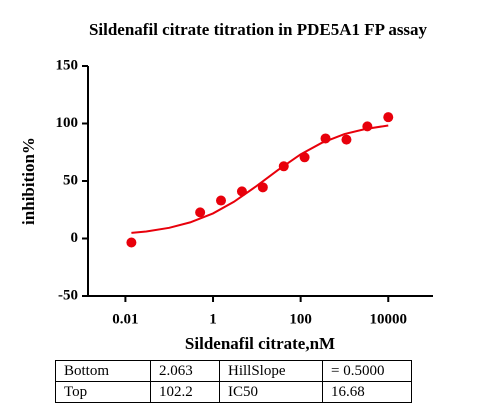 Image resolution: width=500 pixels, height=420 pixels. I want to click on table-row: Bottom 2.063 HillSlope = 0.5000, so click(233, 371).